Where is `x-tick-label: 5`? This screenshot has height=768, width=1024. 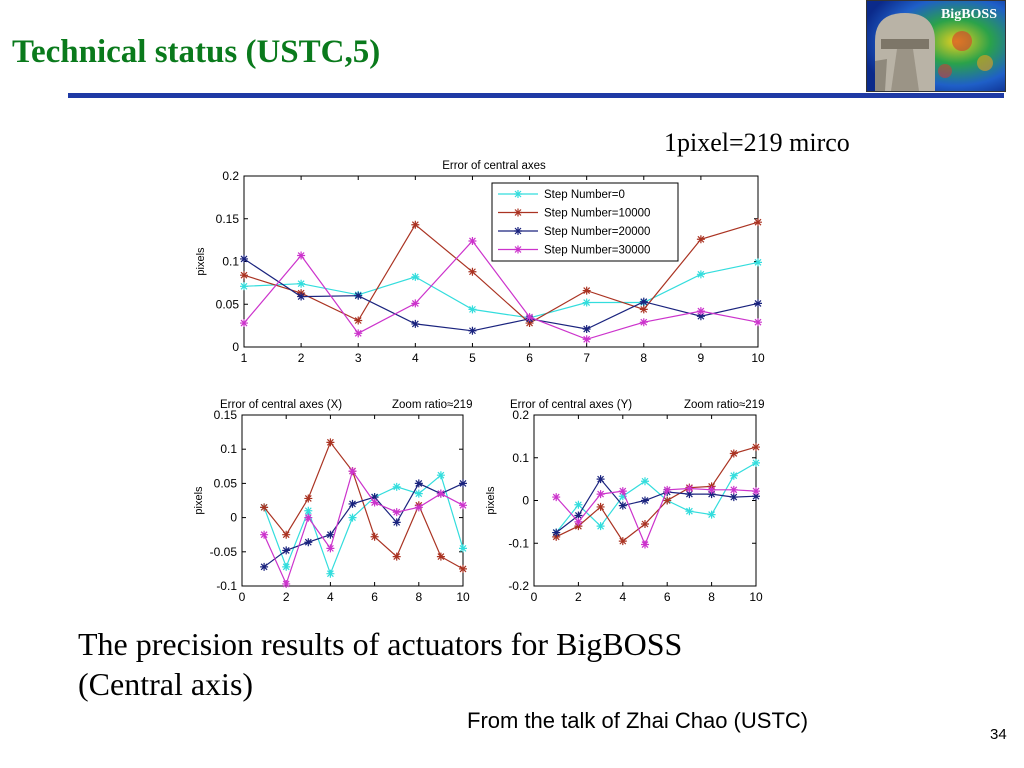
x-tick-label: 5 is located at coordinates (472, 358).